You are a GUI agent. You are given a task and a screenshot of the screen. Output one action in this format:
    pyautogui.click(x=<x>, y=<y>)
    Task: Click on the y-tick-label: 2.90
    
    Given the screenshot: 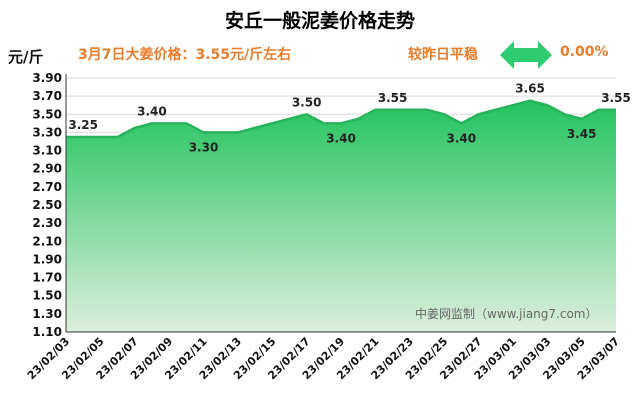 What is the action you would take?
    pyautogui.click(x=47, y=169)
    